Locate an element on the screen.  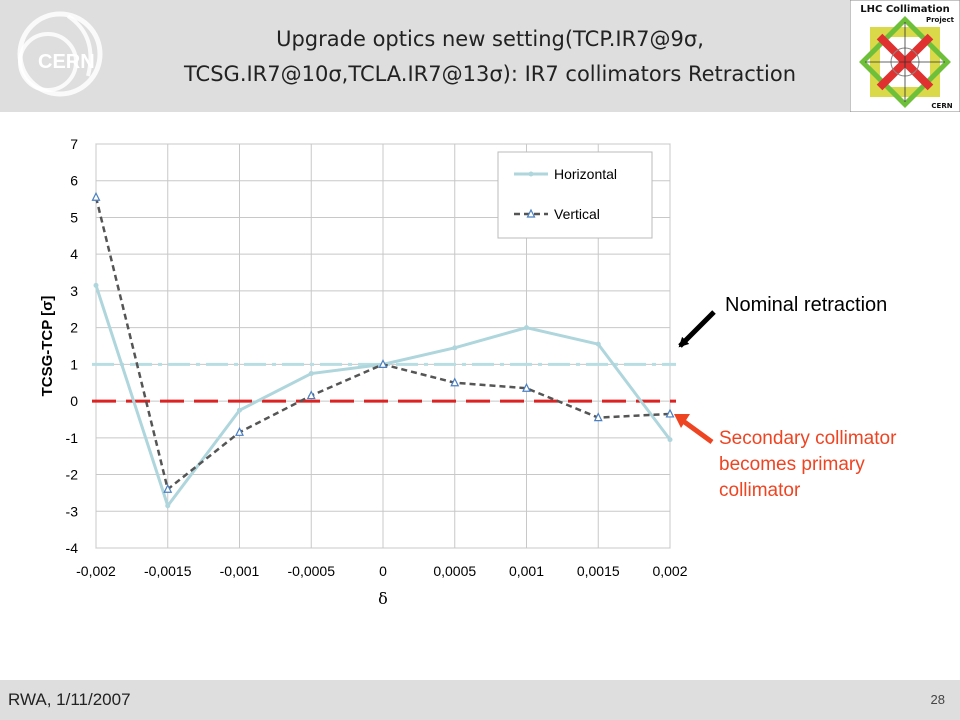
footer-author-date: RWA, 1/11/2007 is located at coordinates (69, 699).